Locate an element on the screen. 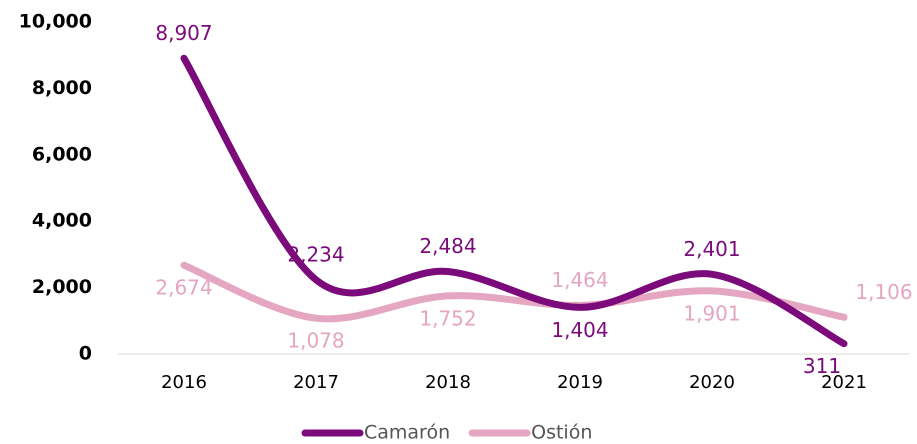 The height and width of the screenshot is (444, 917). data-label: 1,404 is located at coordinates (579, 330).